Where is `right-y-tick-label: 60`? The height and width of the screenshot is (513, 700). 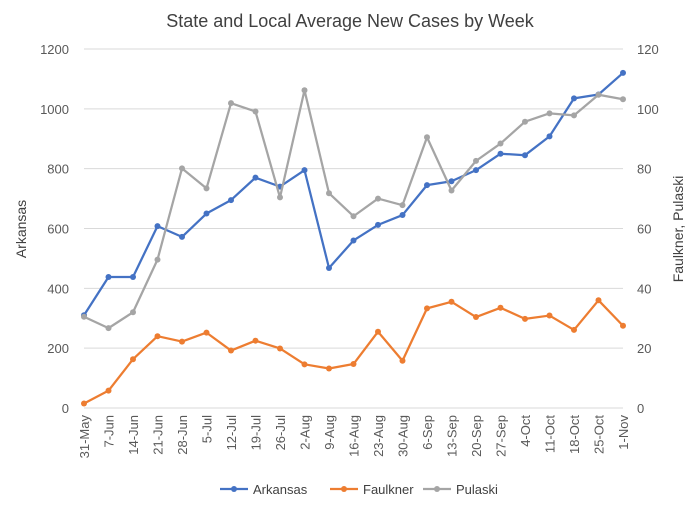
right-y-tick-label: 60 is located at coordinates (644, 229).